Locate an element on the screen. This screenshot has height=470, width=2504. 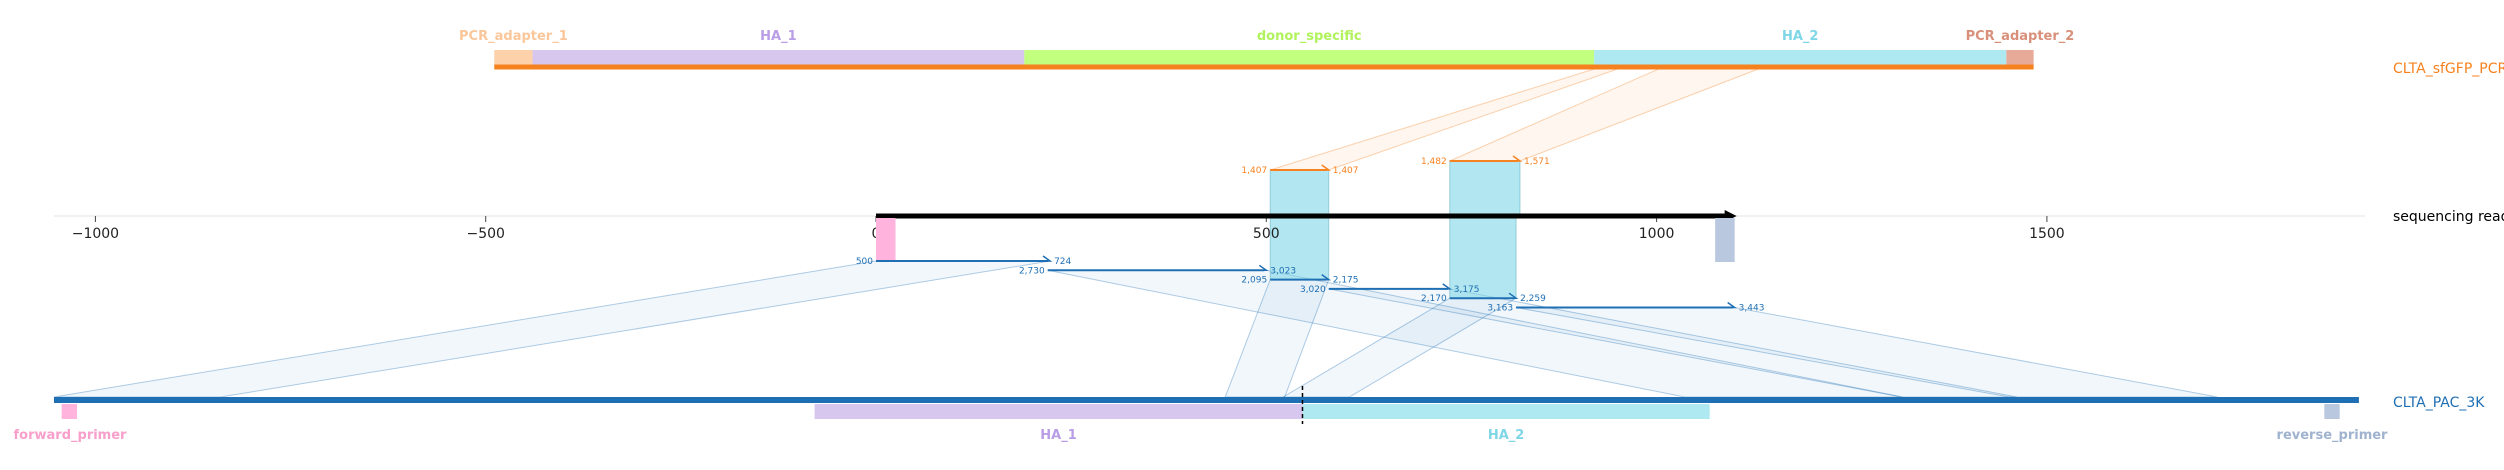
bottom-feature-label: forward_primer is located at coordinates (71, 435).